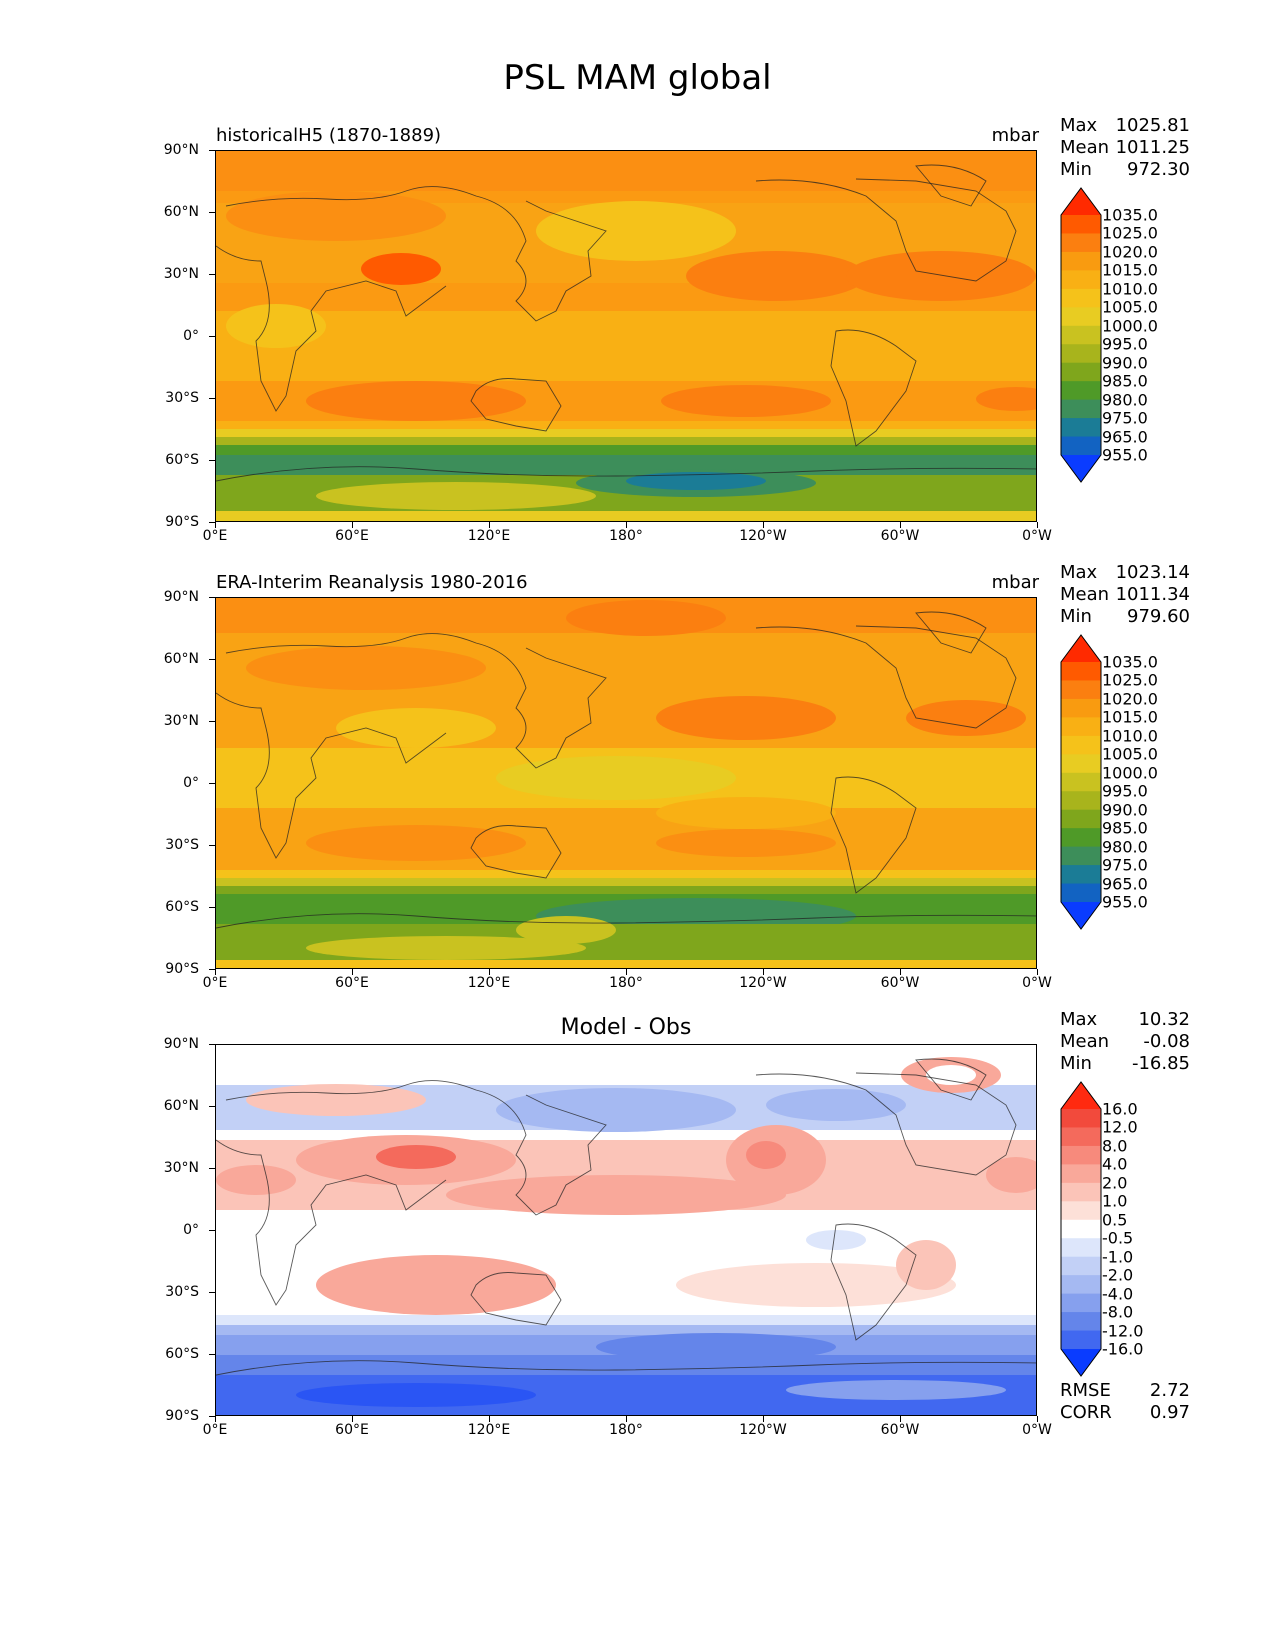 The height and width of the screenshot is (1650, 1275). What do you see at coordinates (1125, 1042) in the screenshot?
I see `stats-box: Max 10.32 Mean -0.08 Min -16.85` at bounding box center [1125, 1042].